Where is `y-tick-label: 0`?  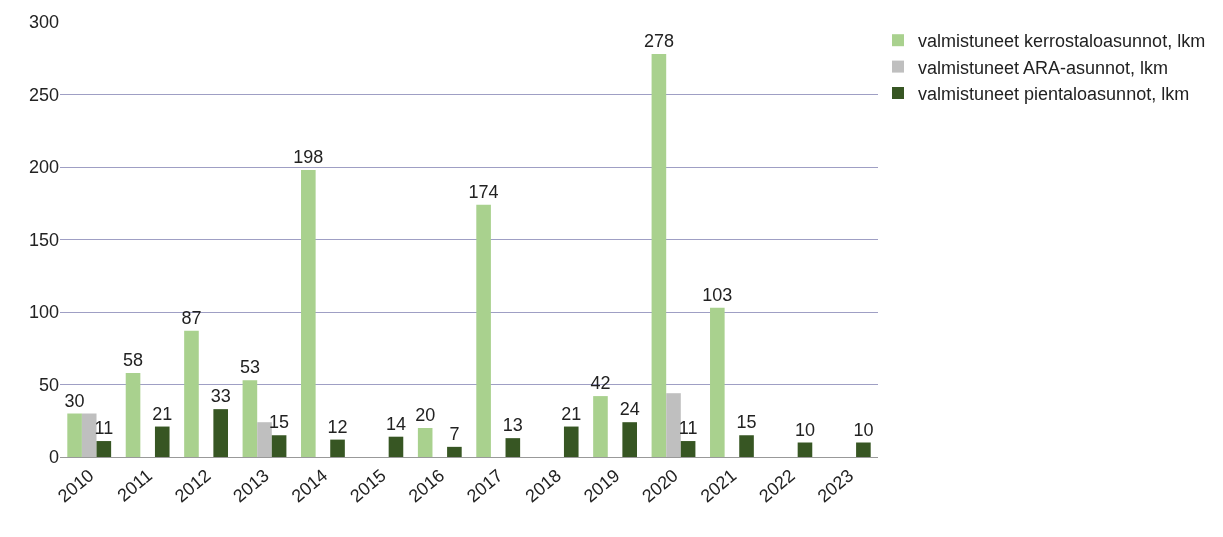
y-tick-label: 0 is located at coordinates (53, 457).